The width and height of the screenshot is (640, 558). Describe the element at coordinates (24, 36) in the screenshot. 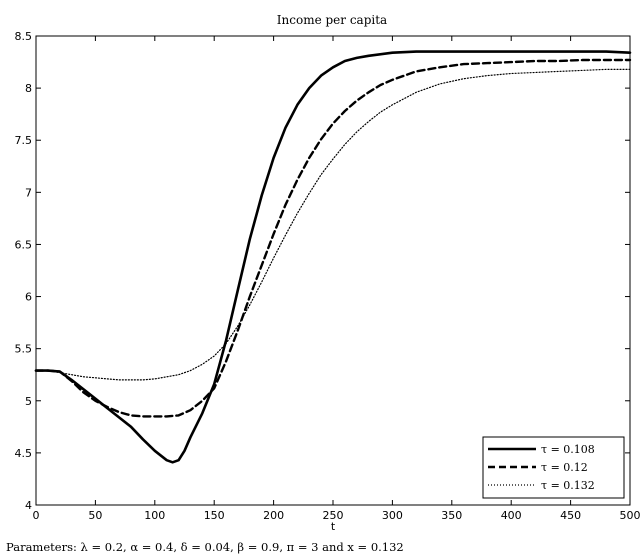

I see `y-tick-label: 8.5` at that location.